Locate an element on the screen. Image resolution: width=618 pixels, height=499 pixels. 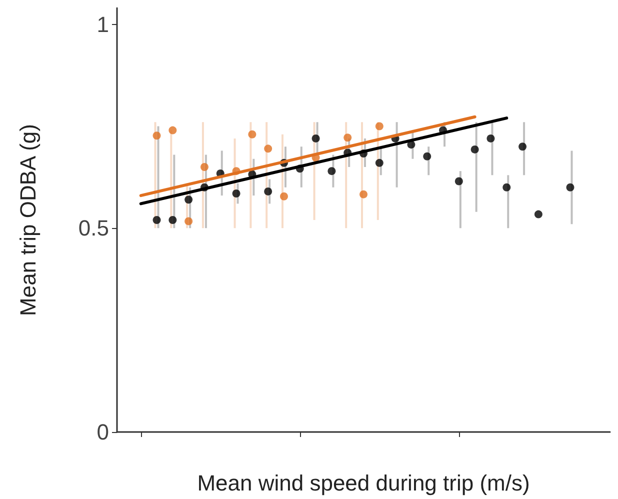
y-axis-title: Mean trip ODBA (g) is located at coordinates (28, 220).